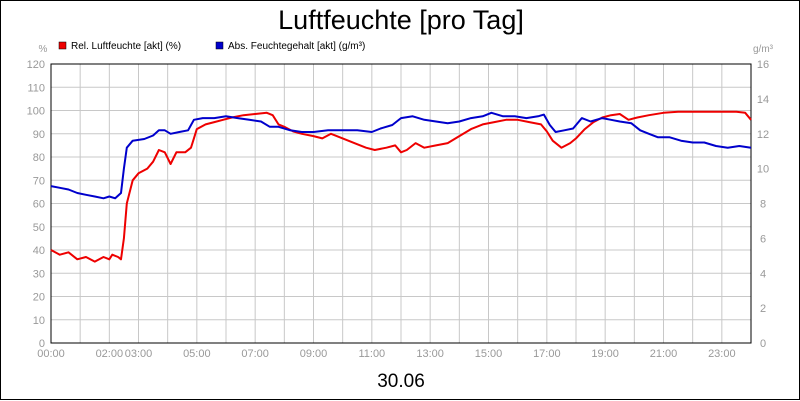 This screenshot has width=800, height=401. I want to click on left-y-tick-label: 80, so click(39, 158).